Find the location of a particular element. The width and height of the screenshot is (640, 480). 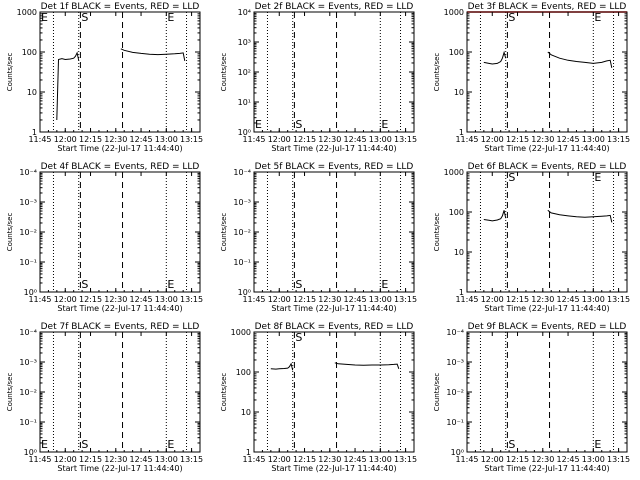

y-tick-label: 10⁻³ is located at coordinates (242, 202).